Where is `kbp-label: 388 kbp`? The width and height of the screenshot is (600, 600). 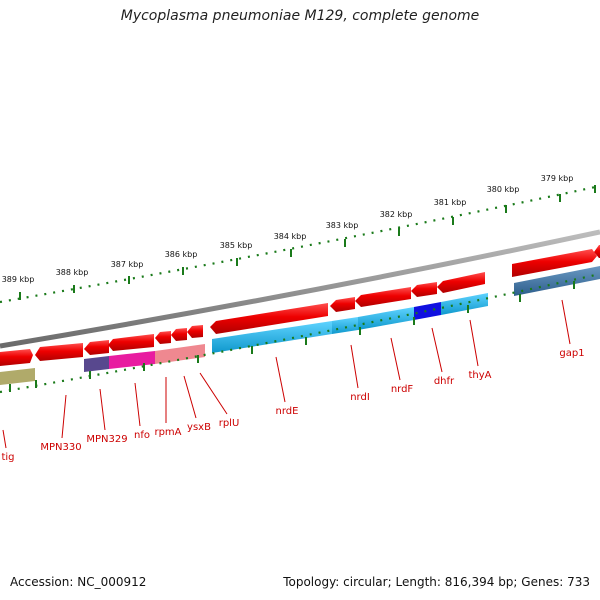
kbp-label: 388 kbp is located at coordinates (72, 272).